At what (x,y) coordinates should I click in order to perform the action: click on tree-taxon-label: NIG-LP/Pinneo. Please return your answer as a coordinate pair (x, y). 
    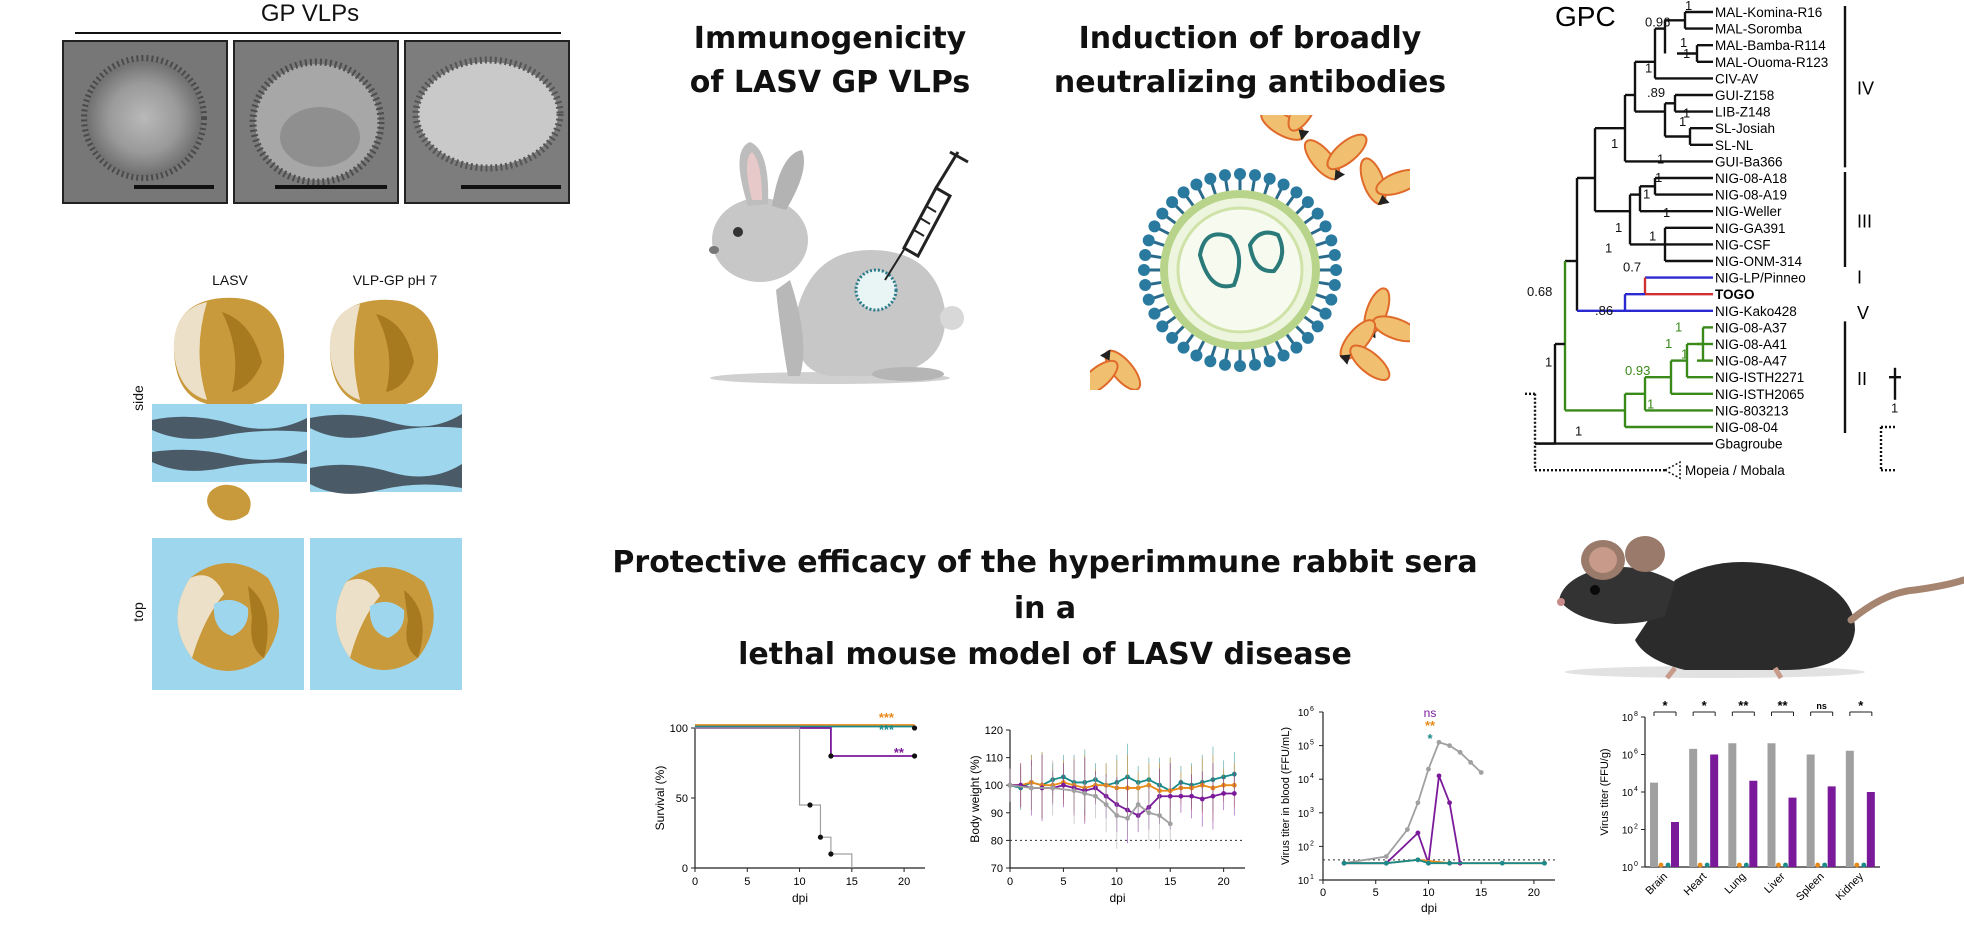
    Looking at the image, I should click on (1760, 278).